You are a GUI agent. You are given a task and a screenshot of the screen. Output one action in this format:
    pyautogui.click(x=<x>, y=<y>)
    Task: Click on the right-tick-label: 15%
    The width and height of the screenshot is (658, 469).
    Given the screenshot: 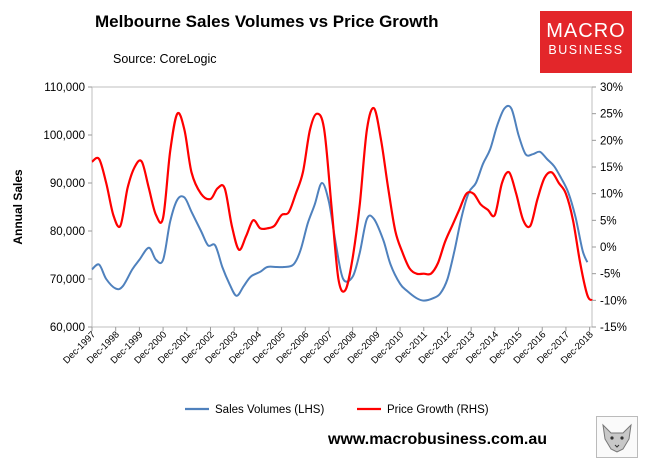 What is the action you would take?
    pyautogui.click(x=611, y=168)
    